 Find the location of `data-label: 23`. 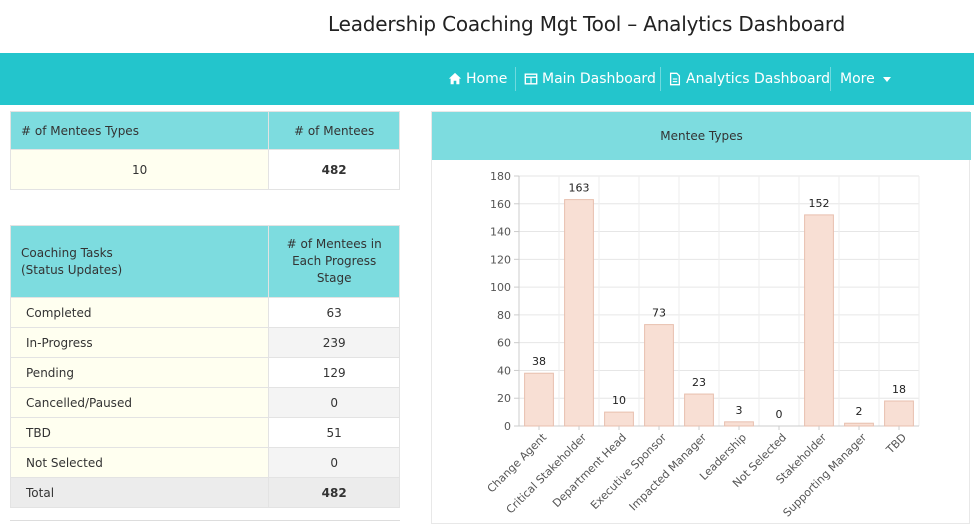

data-label: 23 is located at coordinates (699, 382).